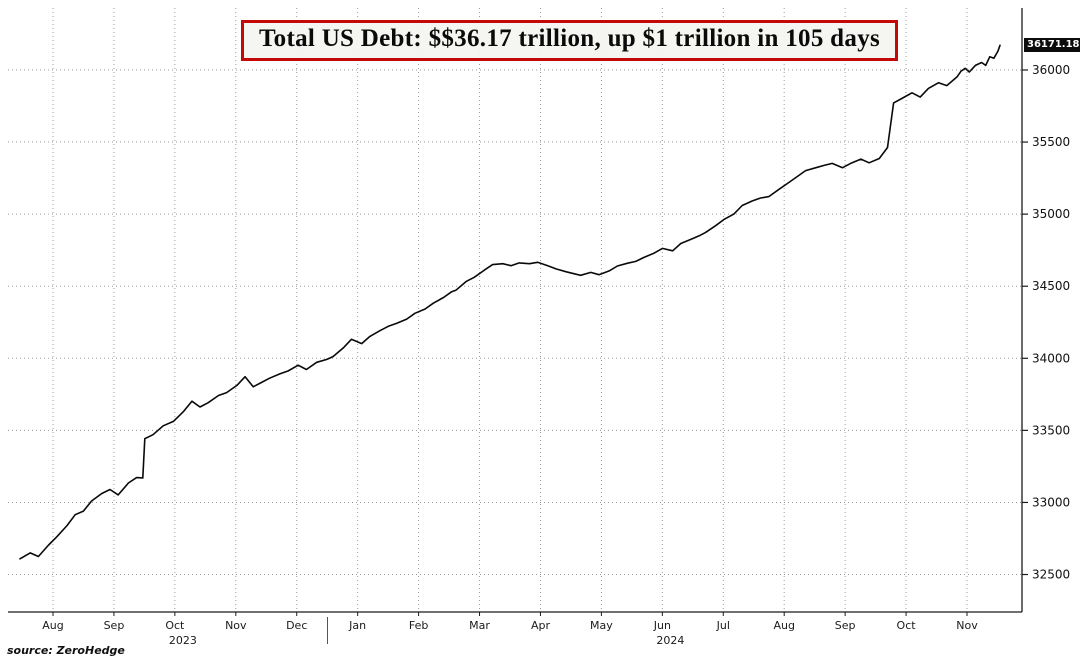  I want to click on svg-text: 32500, so click(1051, 575).